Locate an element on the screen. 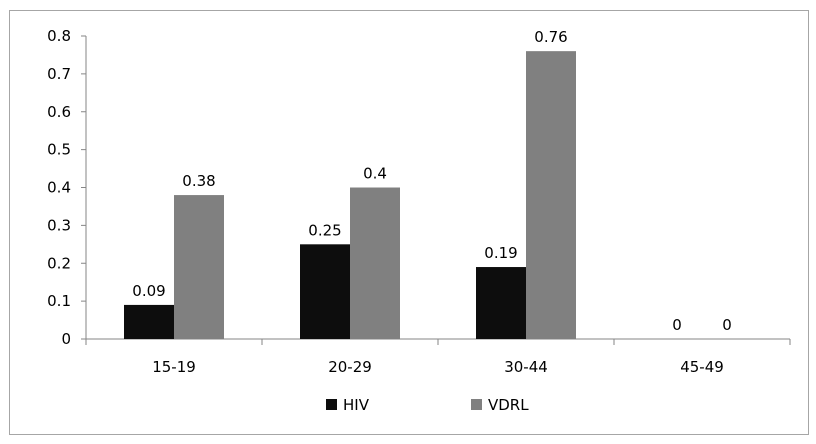 The image size is (816, 444). y-tick-label: 0.5 is located at coordinates (59, 150).